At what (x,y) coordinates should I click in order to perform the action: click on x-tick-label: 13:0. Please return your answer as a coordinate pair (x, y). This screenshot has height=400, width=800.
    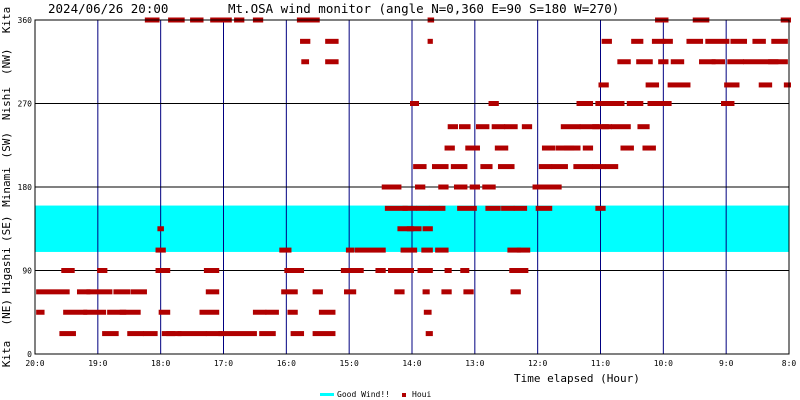
    Looking at the image, I should click on (474, 363).